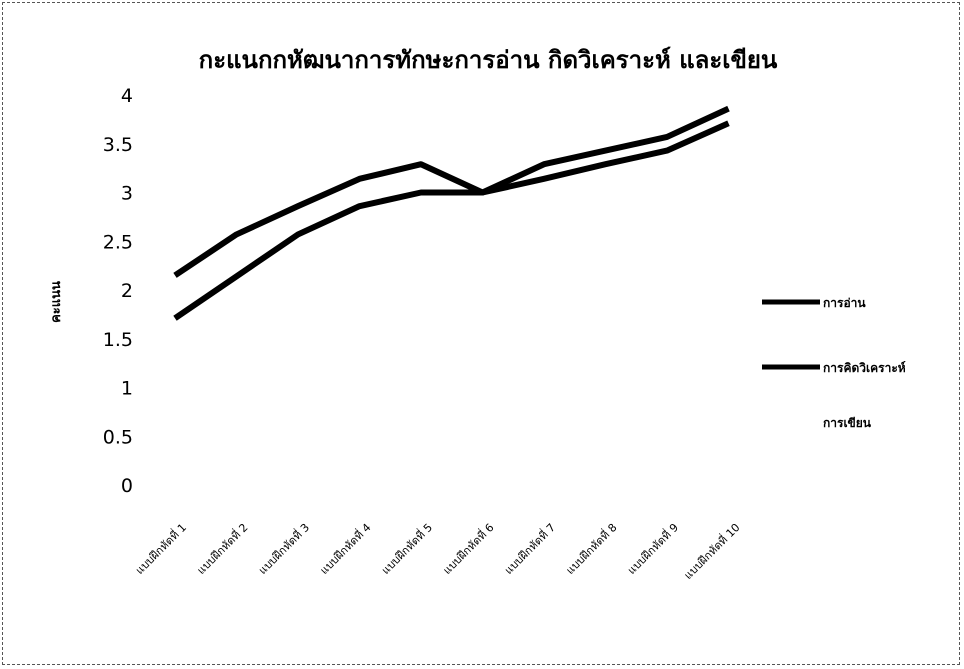 Image resolution: width=964 pixels, height=669 pixels. I want to click on x-tick-label: แบบฝึกหัดที่ 1, so click(160, 548).